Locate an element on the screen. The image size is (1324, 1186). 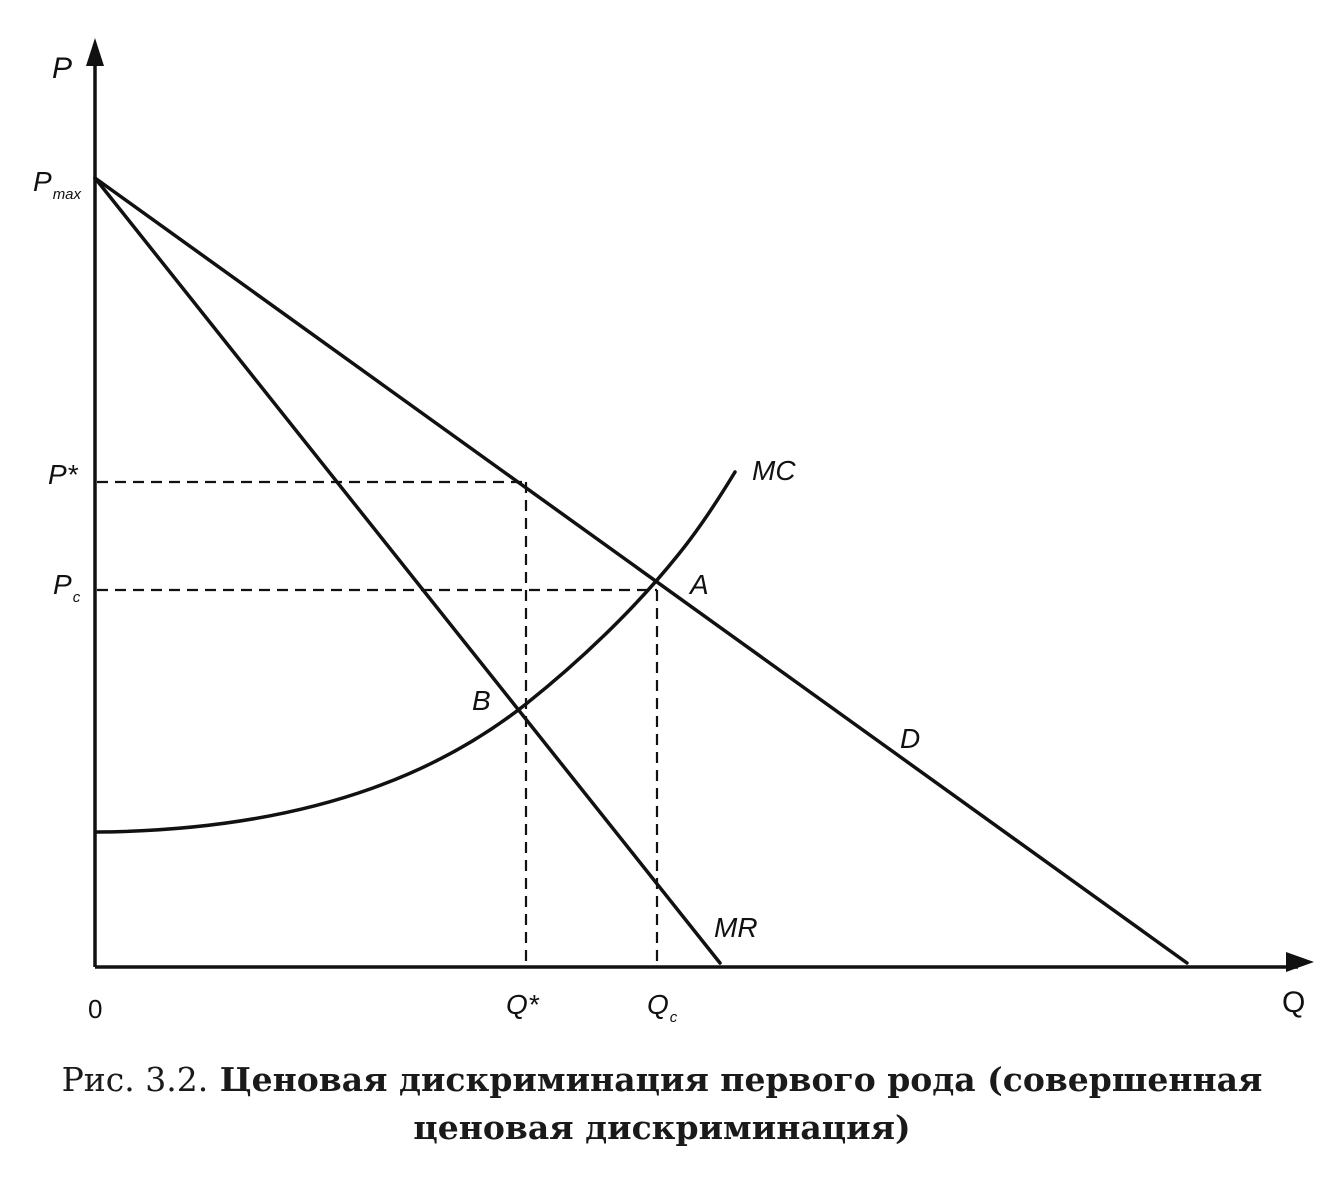
tick-pmax: Pmax is located at coordinates (57, 184).